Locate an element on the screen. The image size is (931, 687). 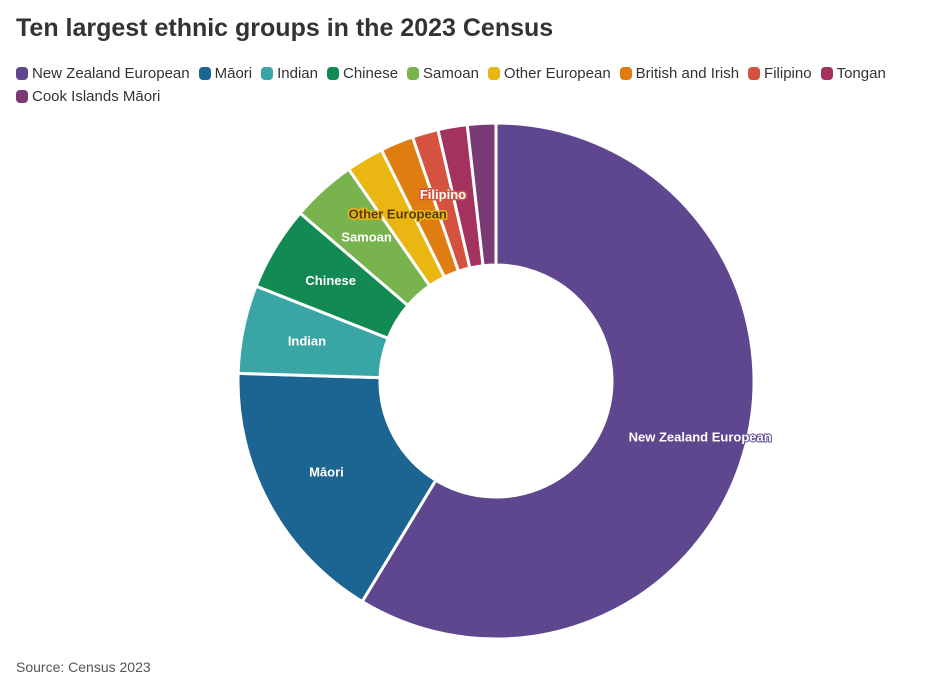
legend-item-british-and-irish: British and Irish is located at coordinates (679, 73).